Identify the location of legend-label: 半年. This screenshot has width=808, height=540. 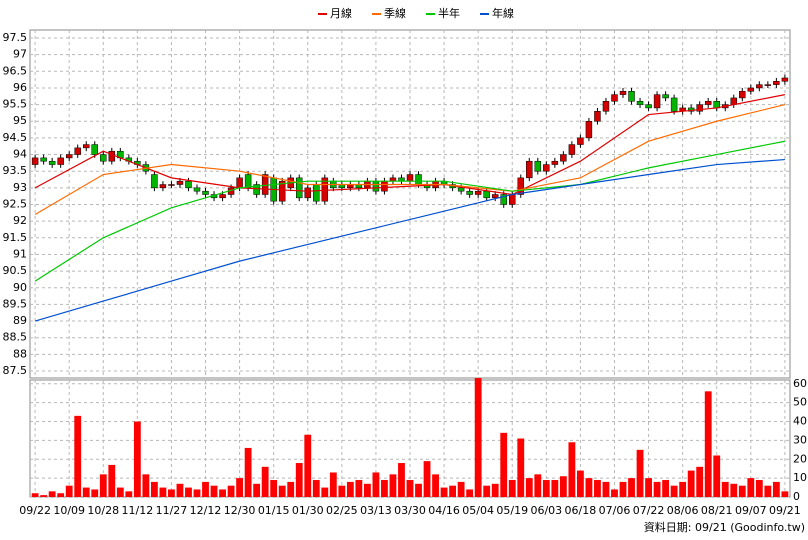
(449, 13).